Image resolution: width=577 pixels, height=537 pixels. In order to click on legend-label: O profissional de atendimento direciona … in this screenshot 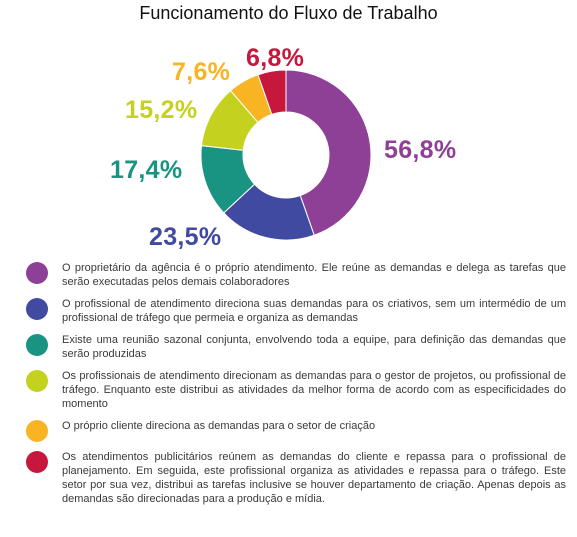, I will do `click(314, 311)`.